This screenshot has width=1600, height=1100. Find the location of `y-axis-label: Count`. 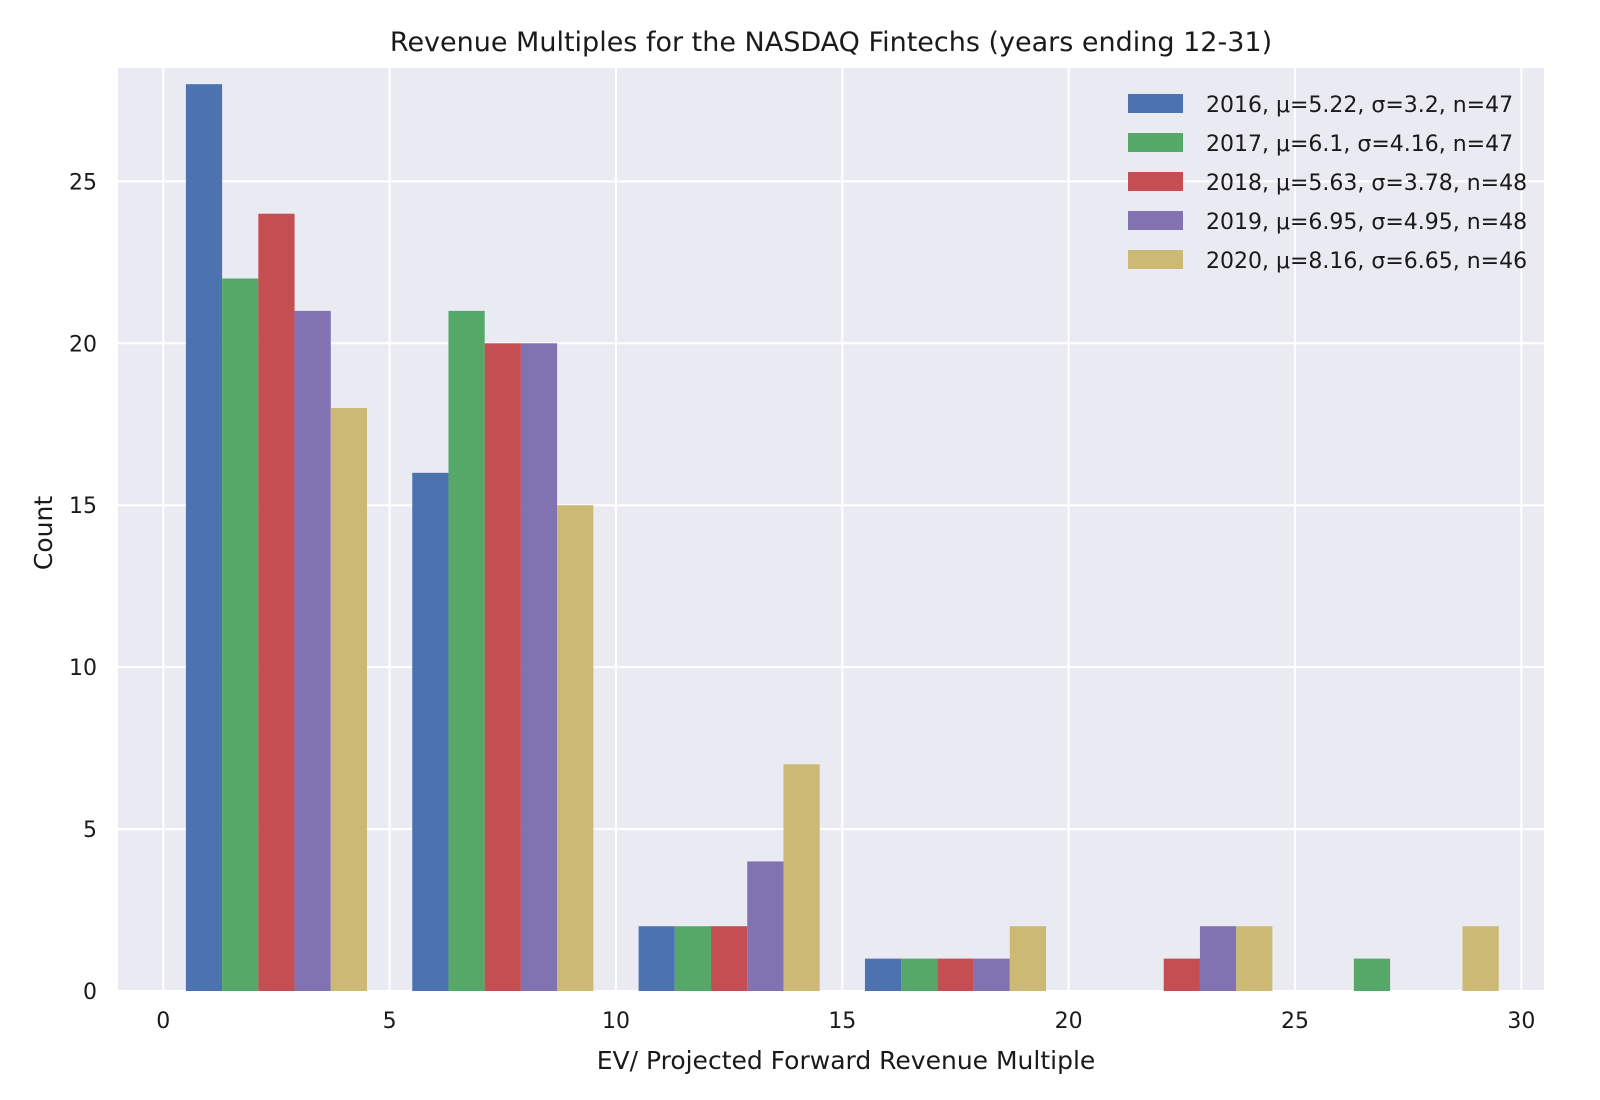

y-axis-label: Count is located at coordinates (43, 533).